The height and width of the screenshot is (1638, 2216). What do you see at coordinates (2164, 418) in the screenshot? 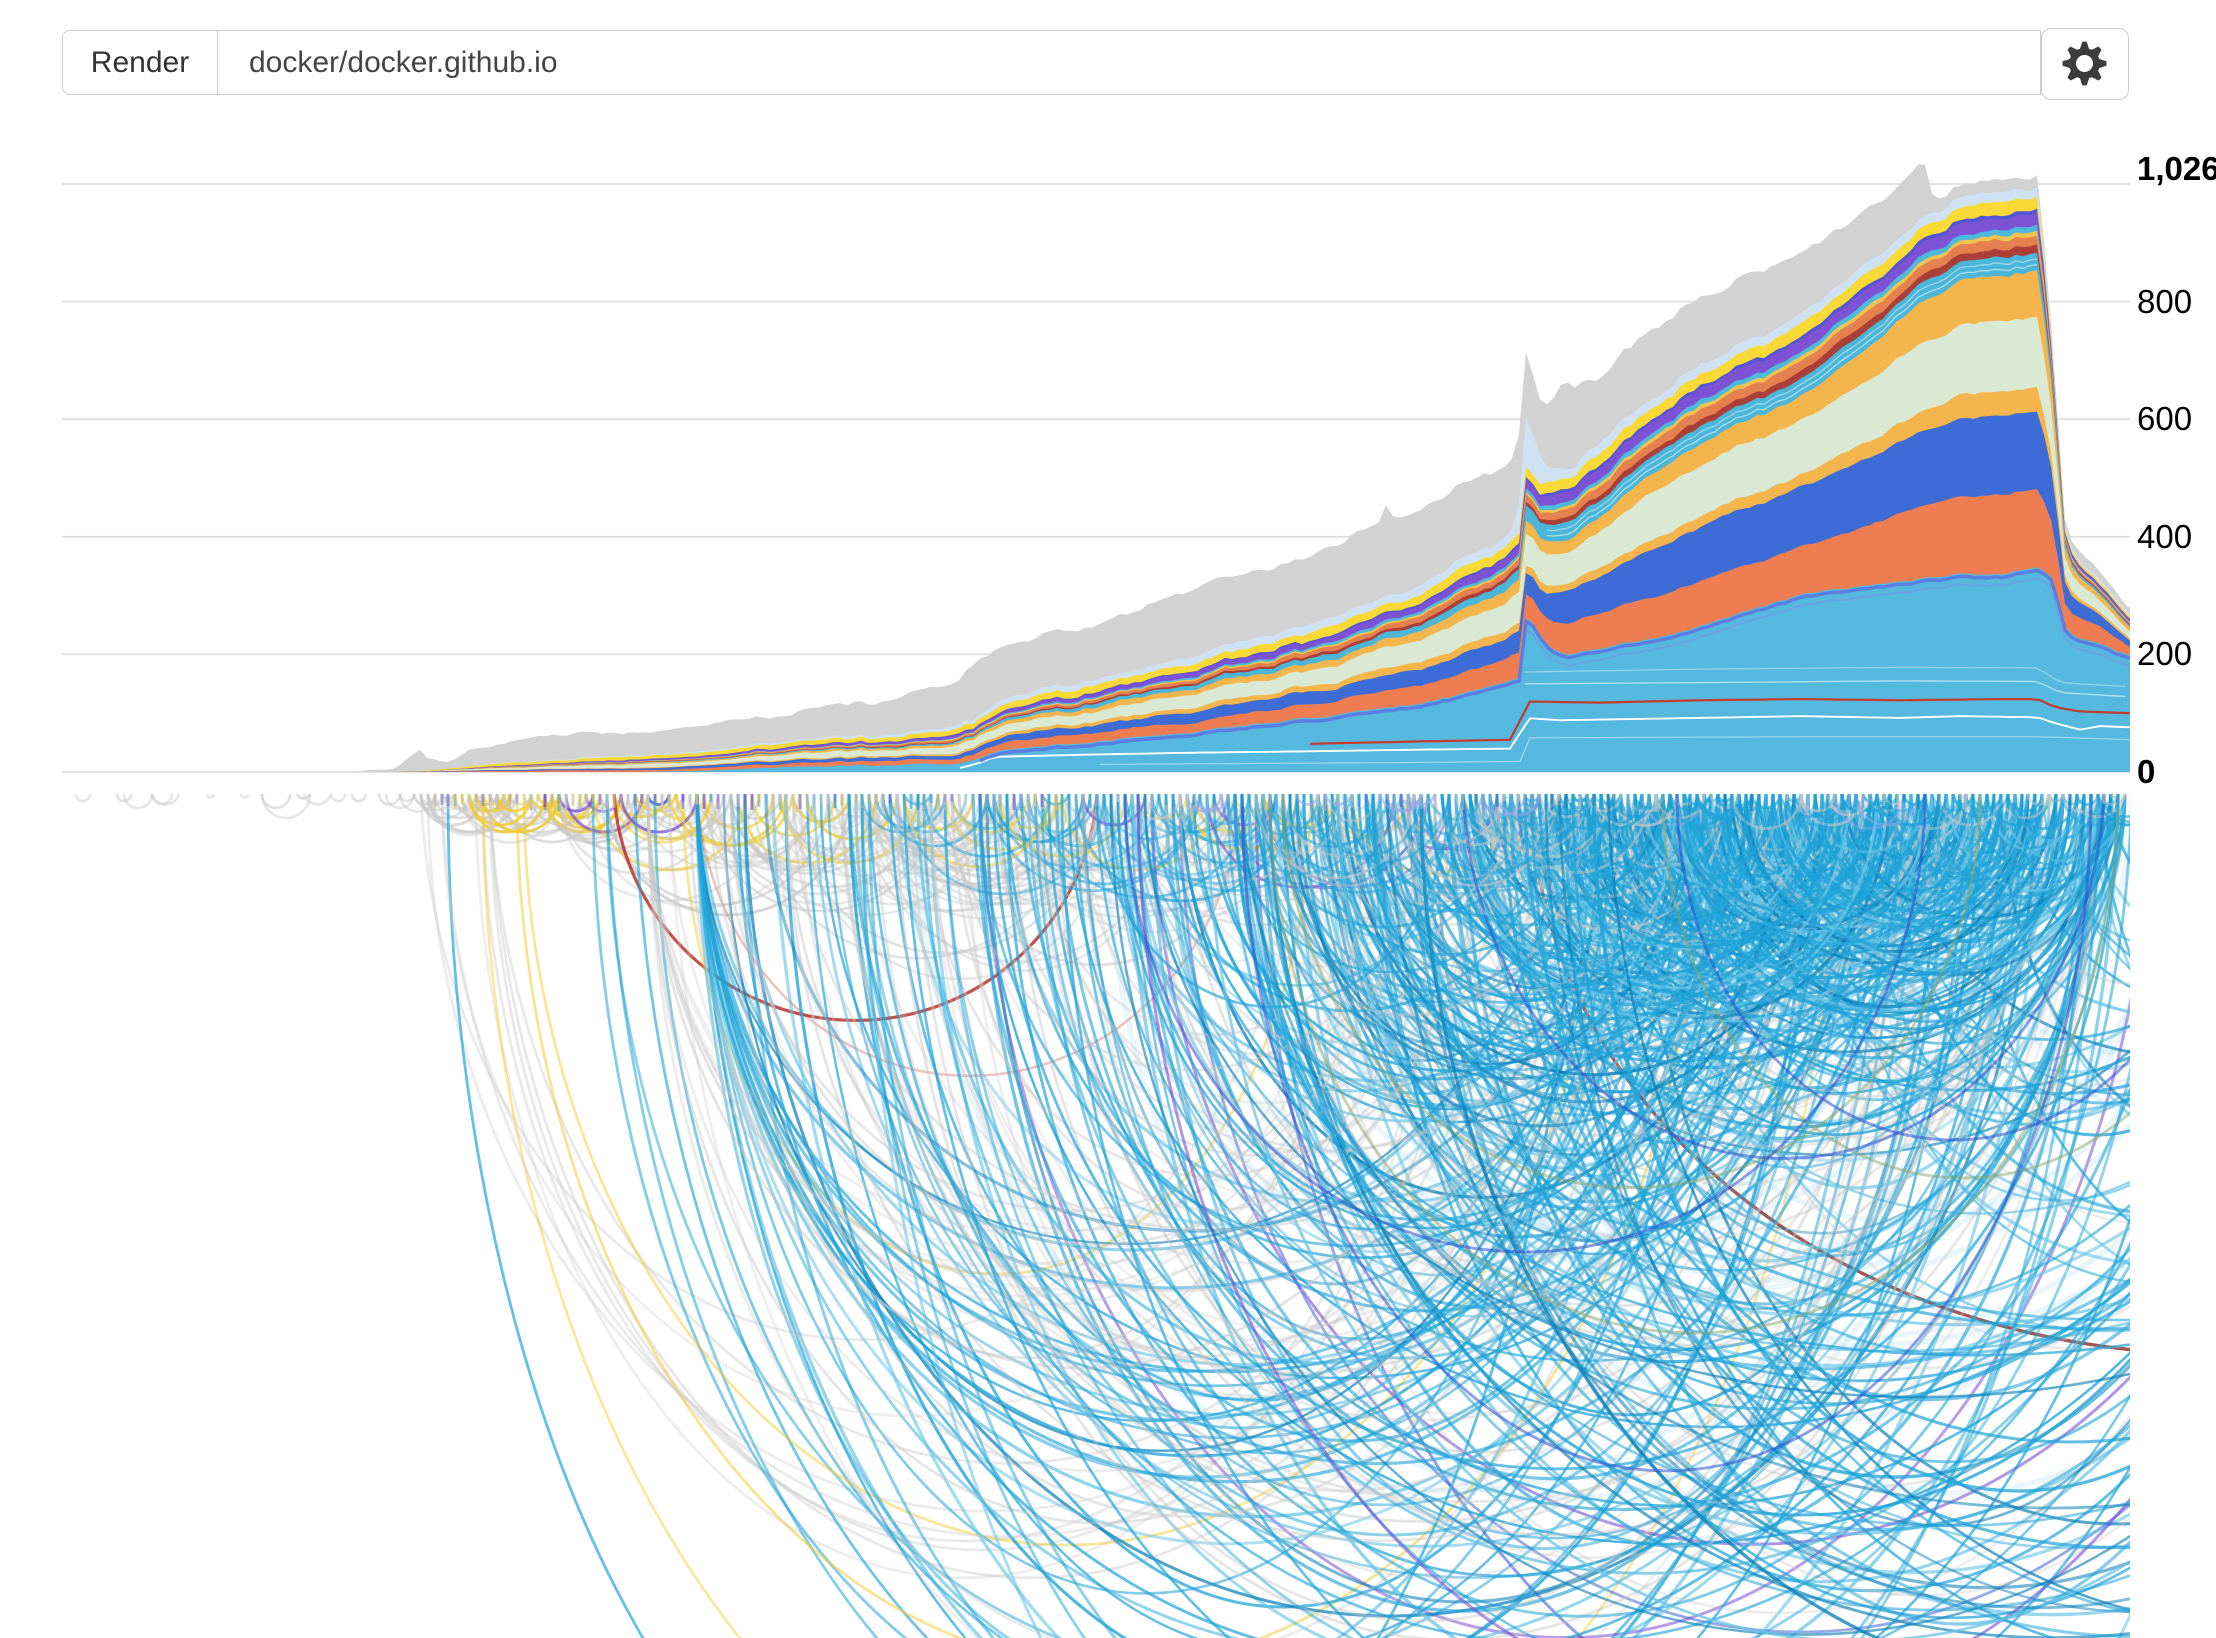
I see `svg-text: 600` at bounding box center [2164, 418].